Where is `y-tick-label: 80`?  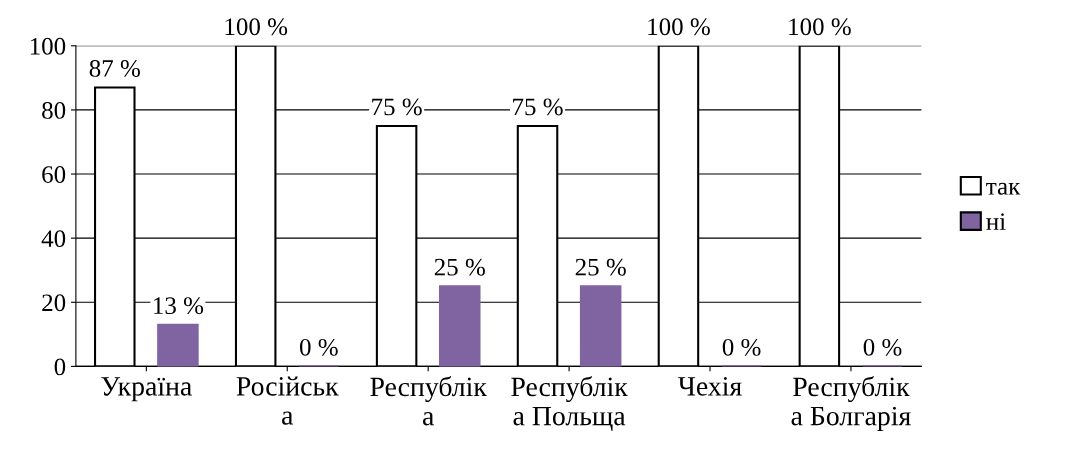
y-tick-label: 80 is located at coordinates (54, 110).